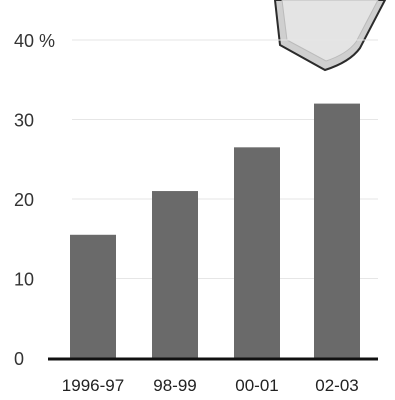 This screenshot has height=400, width=395. What do you see at coordinates (174, 385) in the screenshot?
I see `x-tick-label: 98-99` at bounding box center [174, 385].